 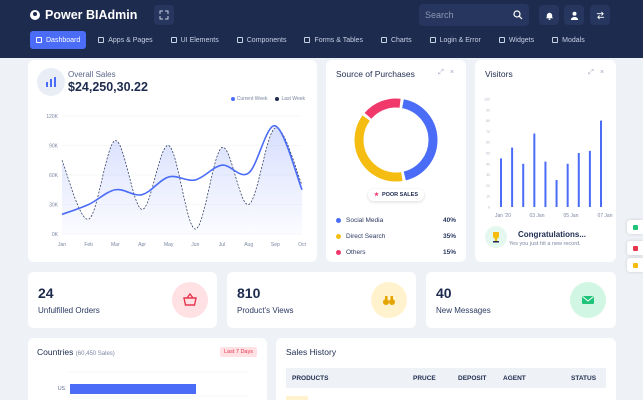 I want to click on table-header: PRODUCTS PRUCE DEPOSIT AGENT STATUS, so click(x=446, y=378).